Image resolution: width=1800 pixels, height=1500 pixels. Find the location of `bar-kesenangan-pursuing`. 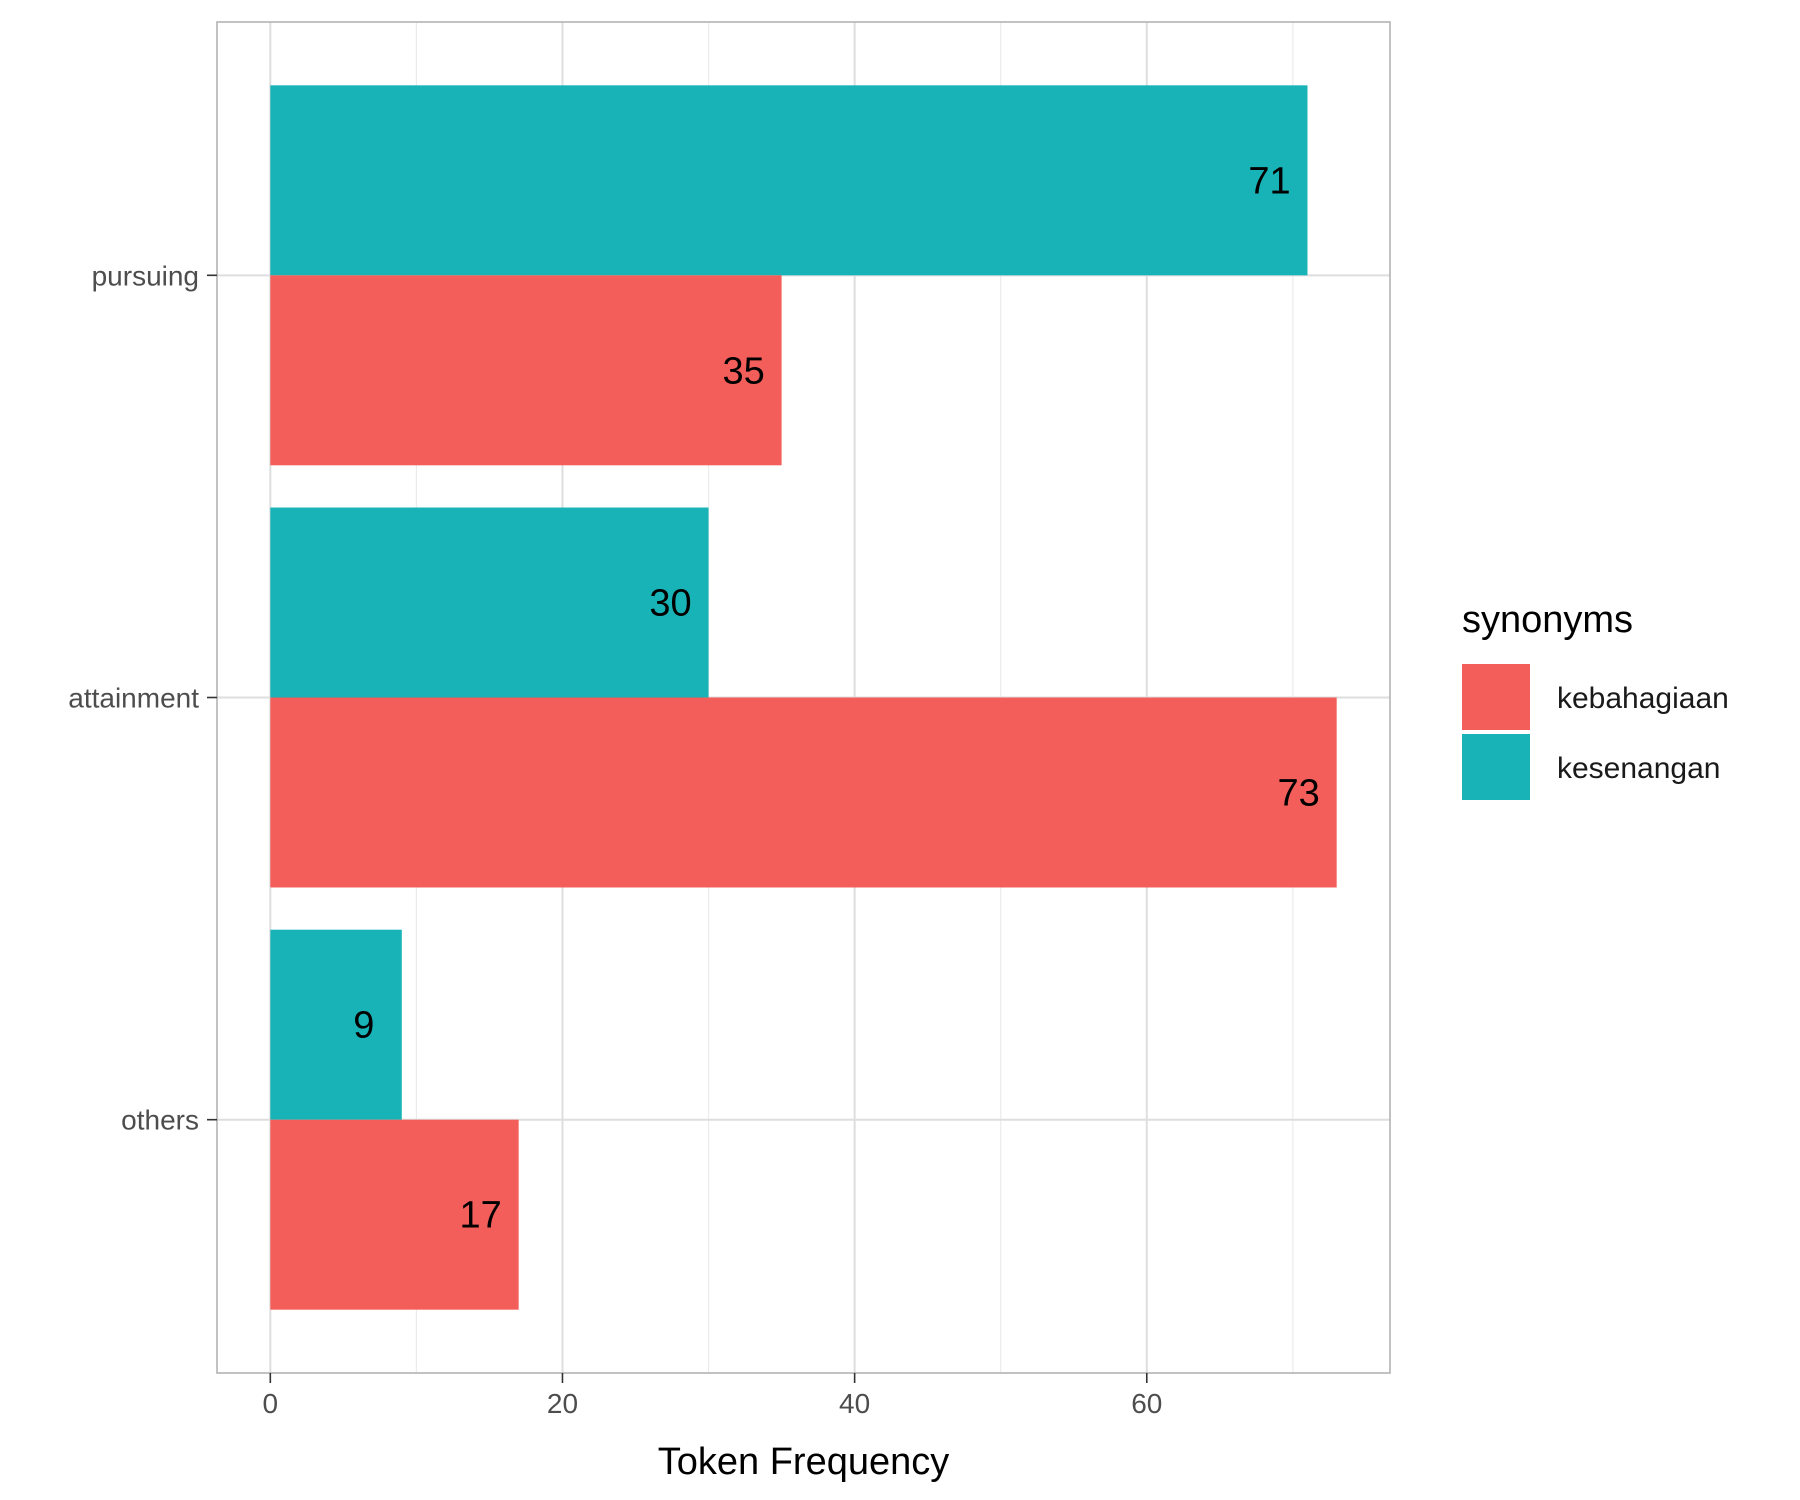

bar-kesenangan-pursuing is located at coordinates (789, 180).